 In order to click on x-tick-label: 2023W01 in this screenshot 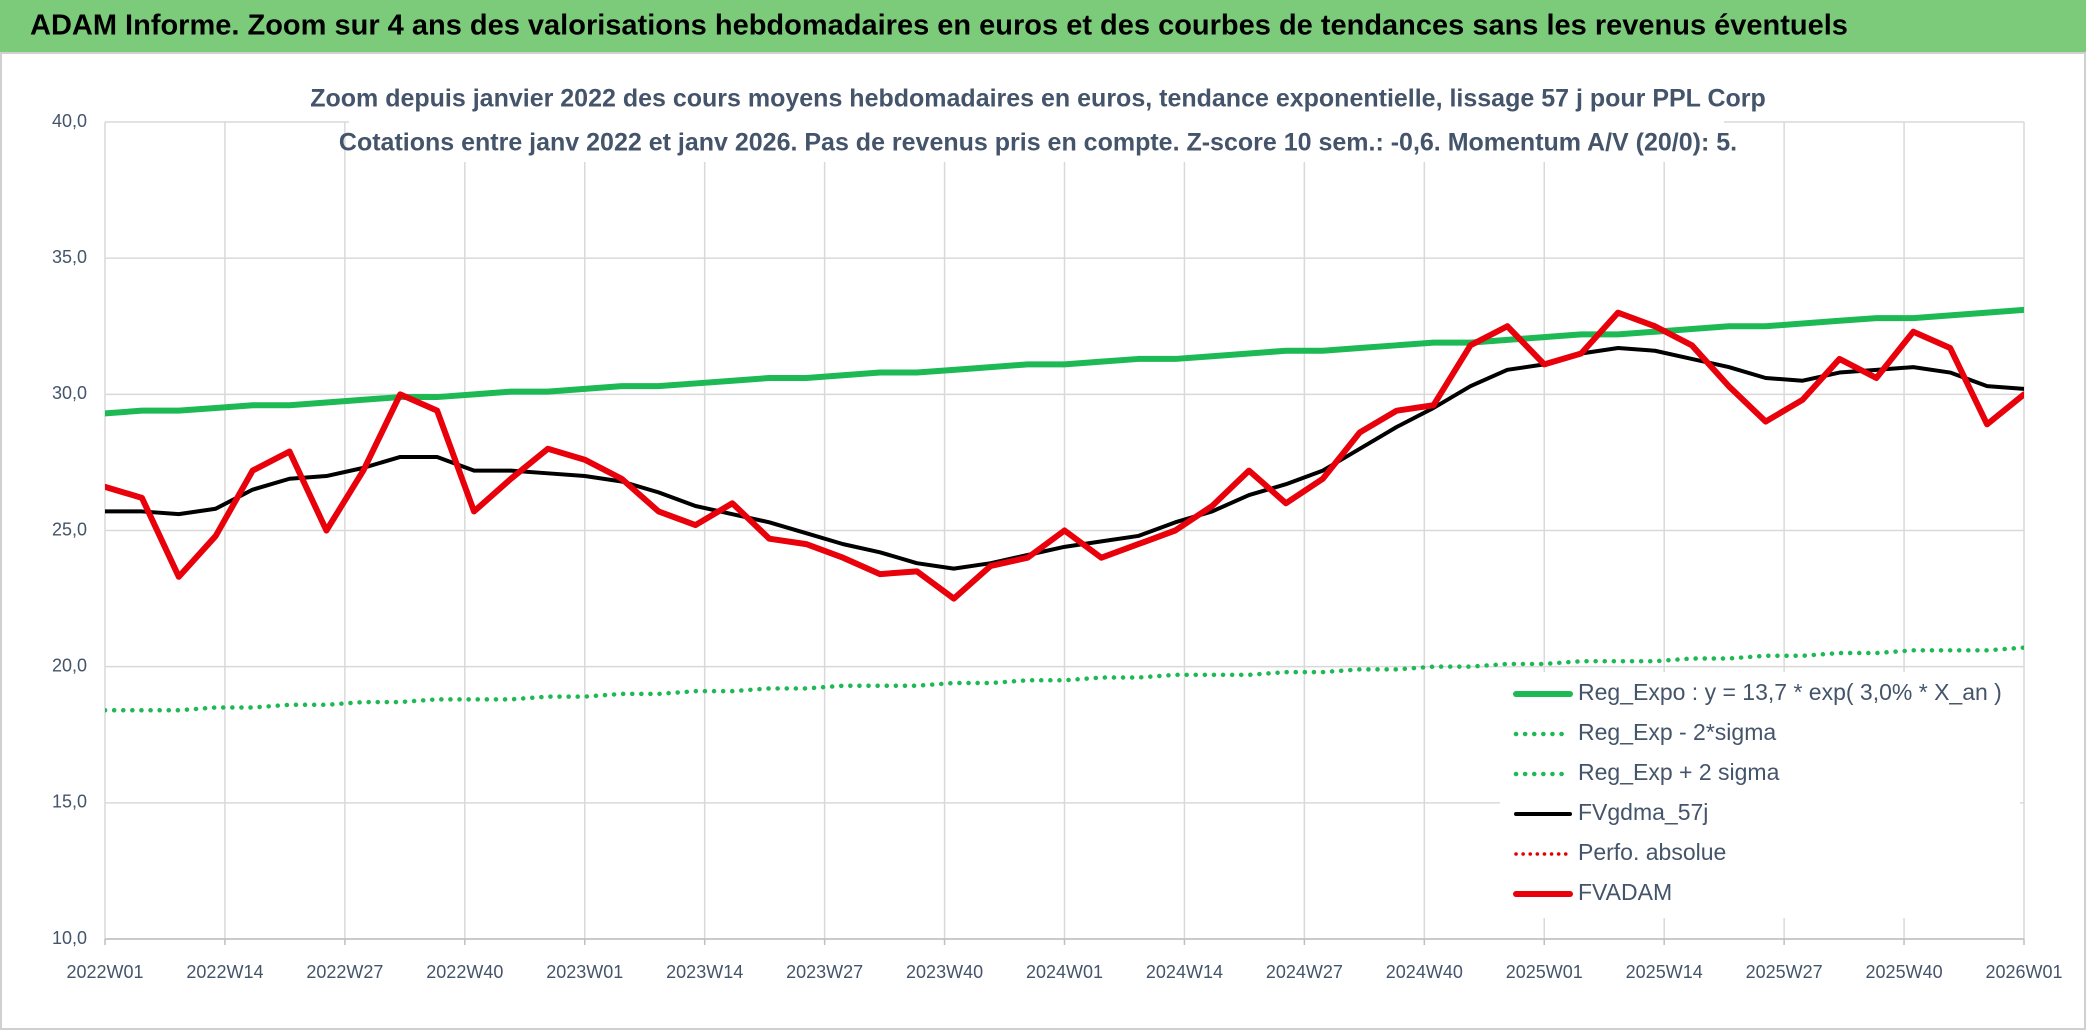, I will do `click(584, 972)`.